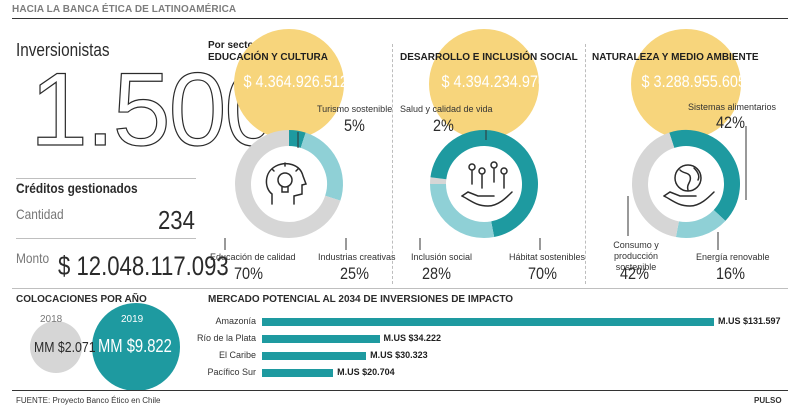 Image resolution: width=800 pixels, height=419 pixels. I want to click on people-in-hand-icon, so click(487, 184).